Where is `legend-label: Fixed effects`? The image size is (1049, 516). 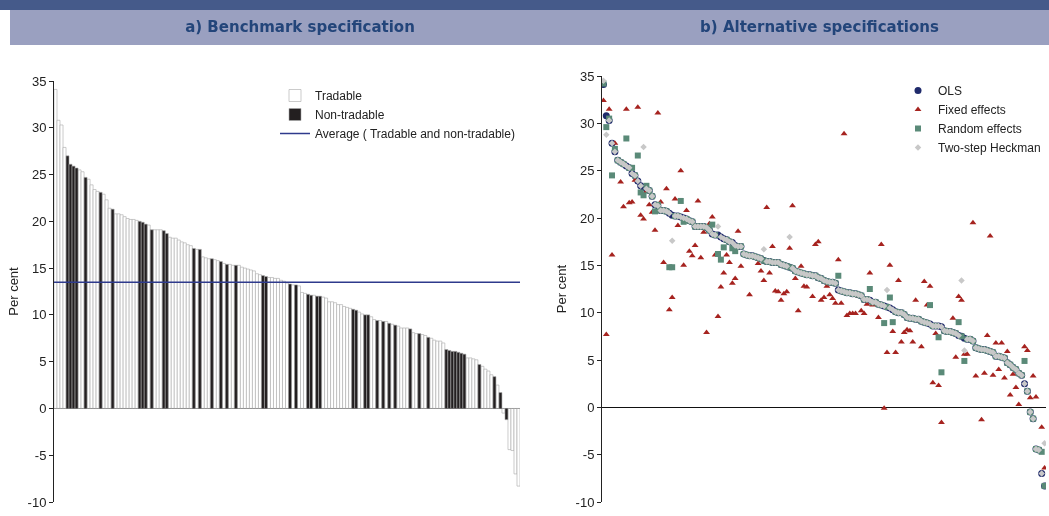
legend-label: Fixed effects is located at coordinates (972, 110).